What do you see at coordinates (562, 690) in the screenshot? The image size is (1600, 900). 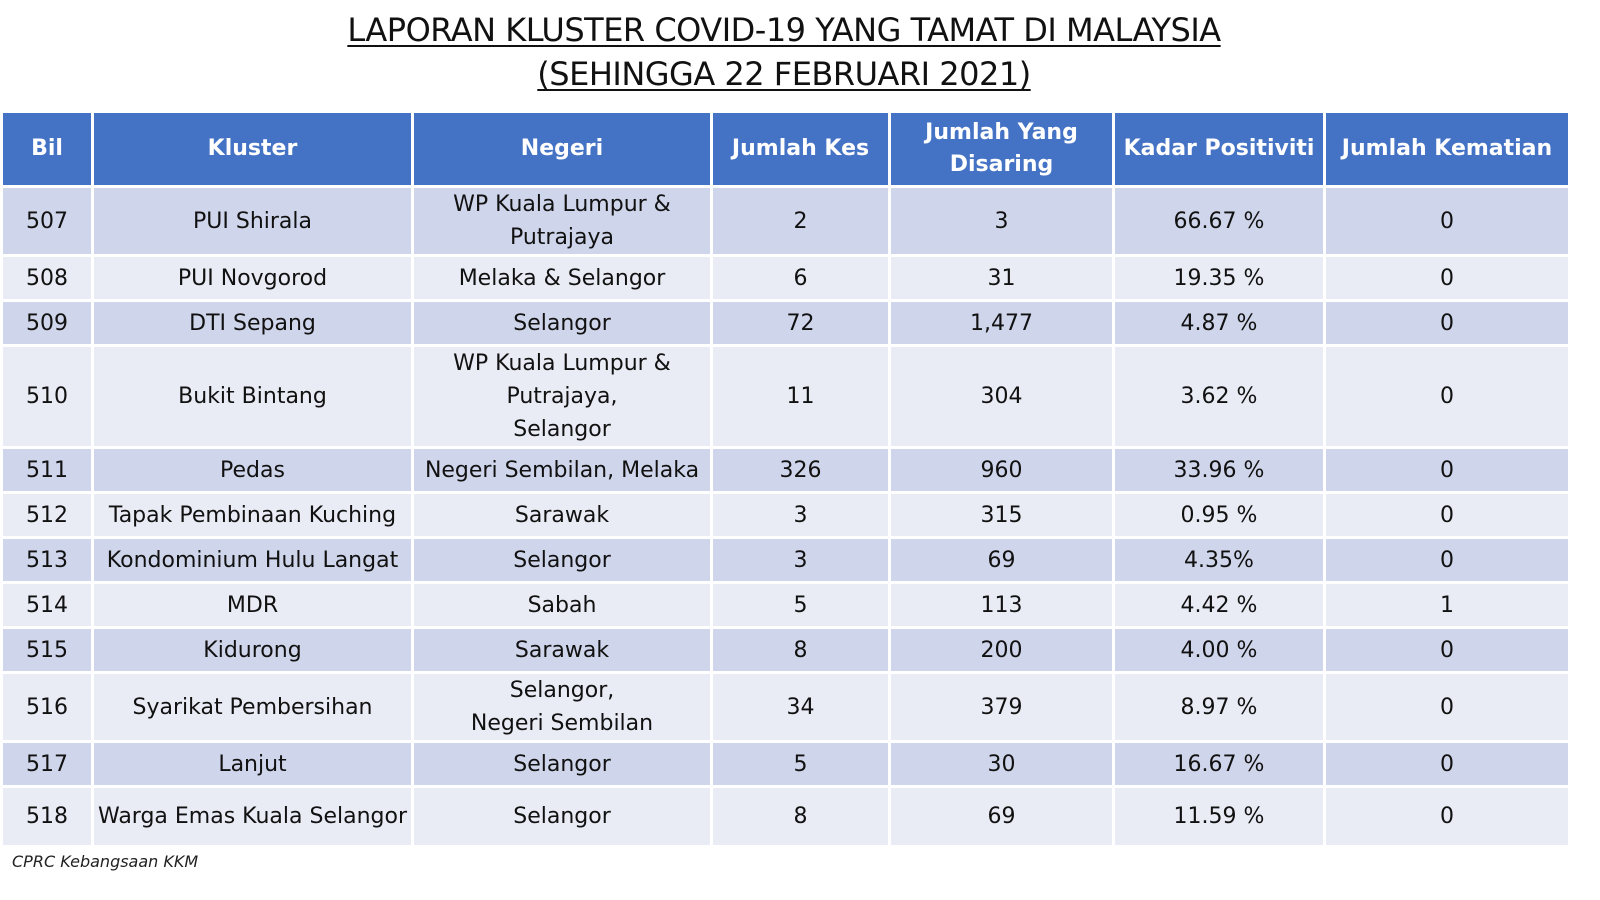 I see `negeri-line: Selangor,` at bounding box center [562, 690].